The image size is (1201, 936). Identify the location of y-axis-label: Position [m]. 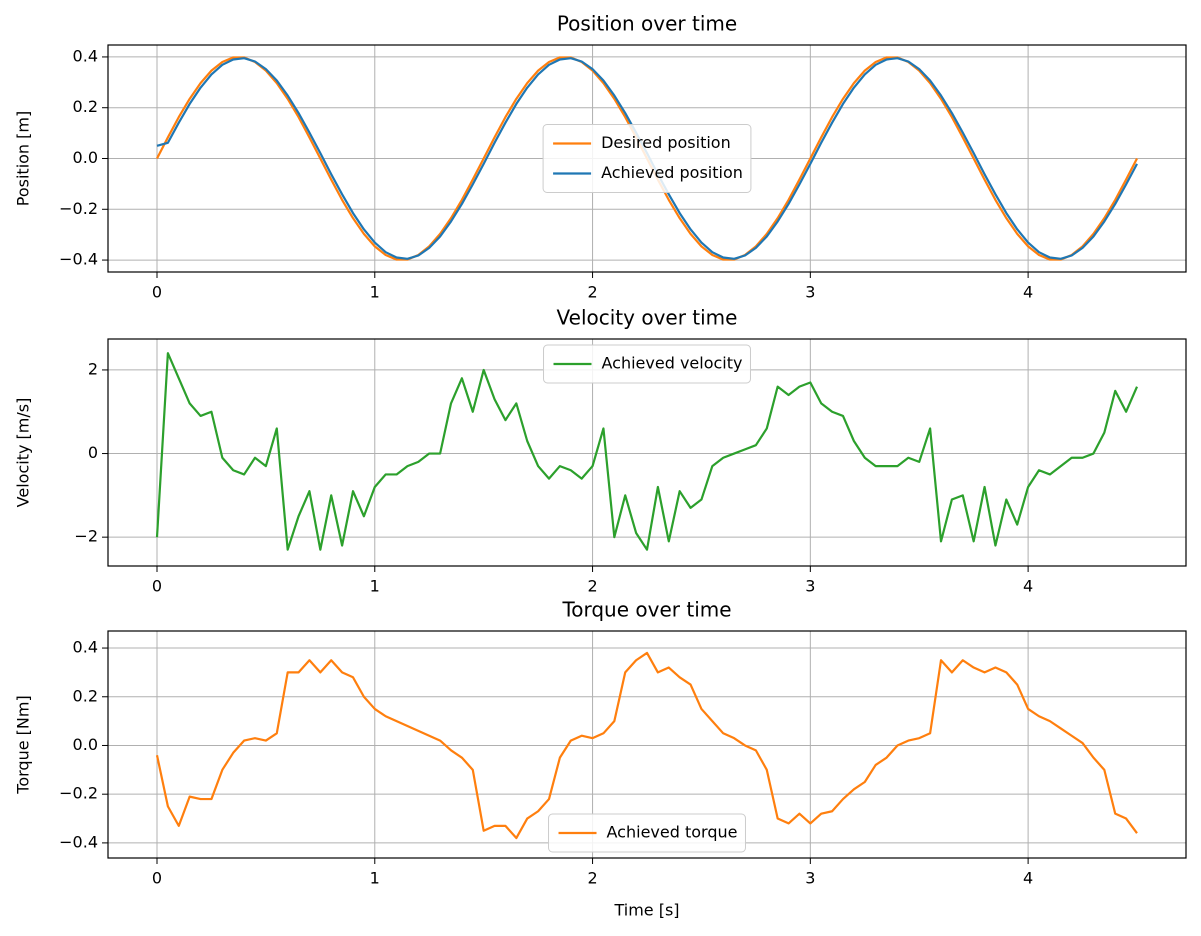
(23, 158).